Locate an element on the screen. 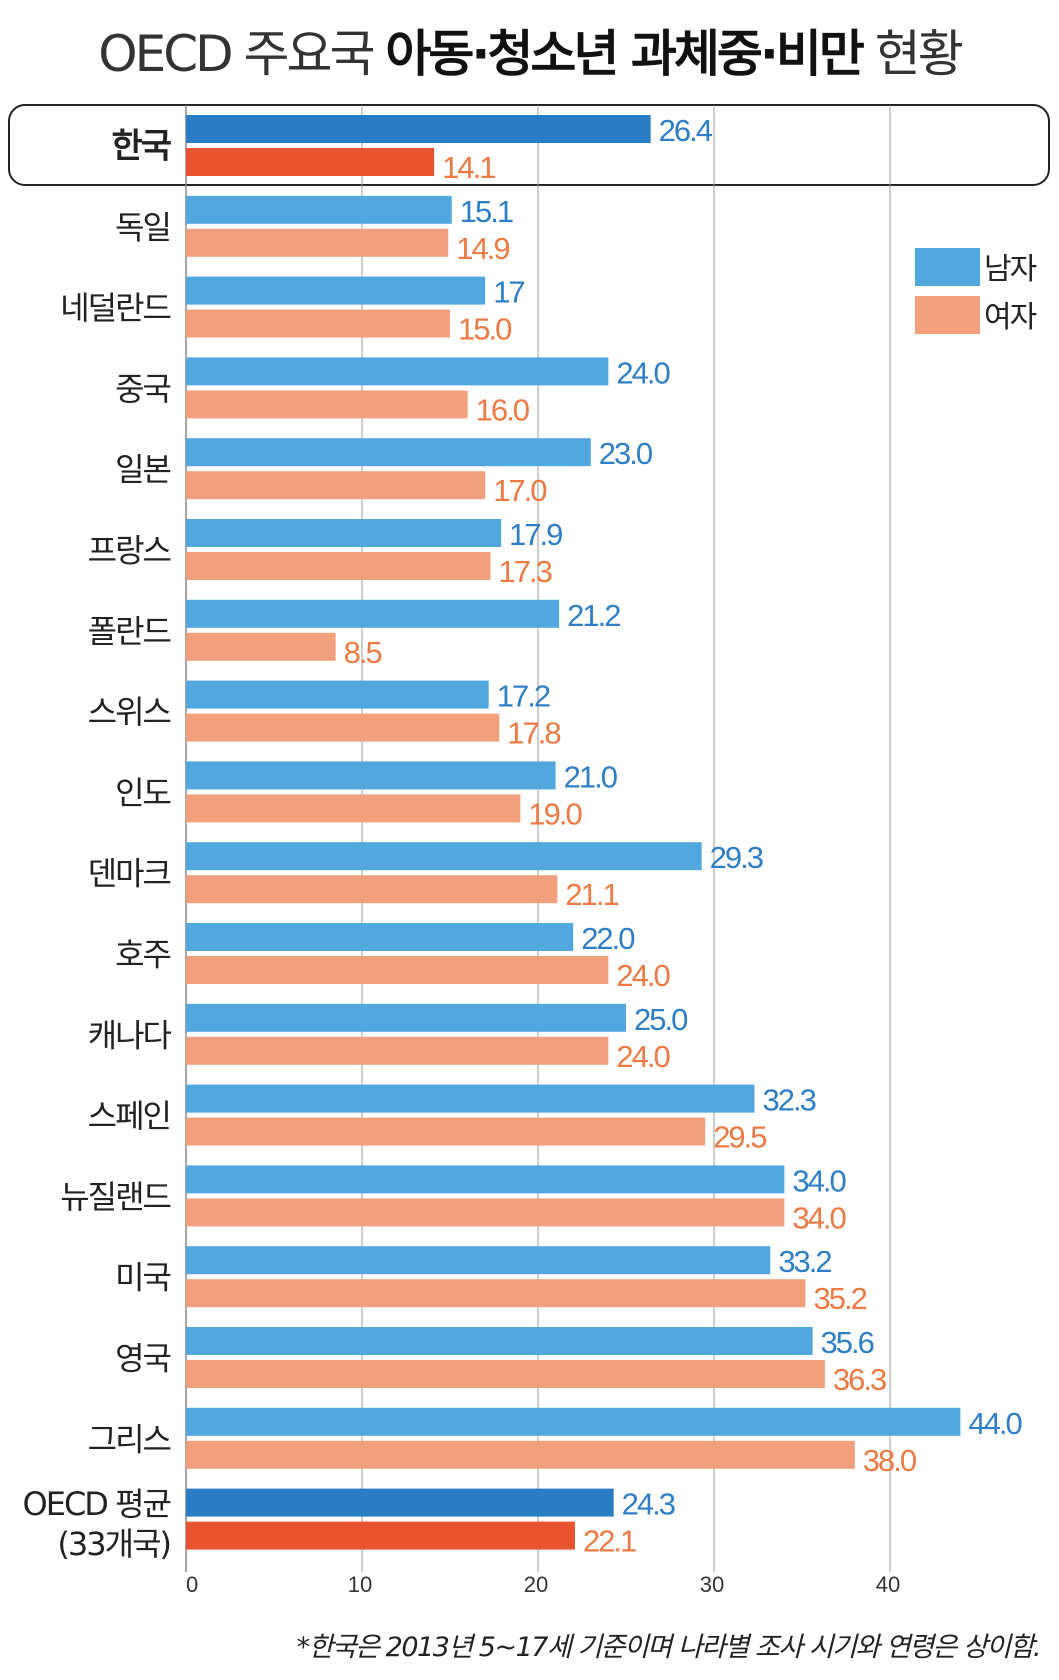 The image size is (1059, 1680). value-label-male: 17.2 is located at coordinates (523, 696).